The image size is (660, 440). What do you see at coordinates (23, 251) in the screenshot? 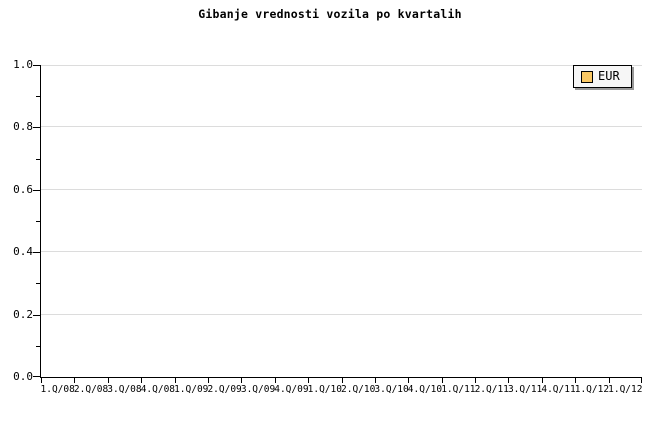
I see `y-tick-label: 0.4` at bounding box center [23, 251].